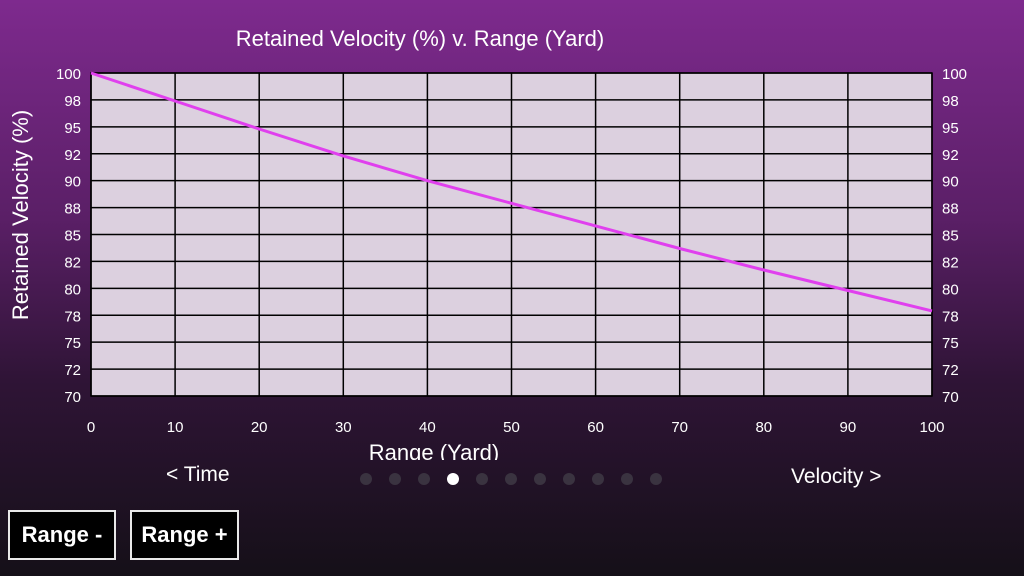 This screenshot has height=576, width=1024. What do you see at coordinates (343, 427) in the screenshot?
I see `x-tick-label: 30` at bounding box center [343, 427].